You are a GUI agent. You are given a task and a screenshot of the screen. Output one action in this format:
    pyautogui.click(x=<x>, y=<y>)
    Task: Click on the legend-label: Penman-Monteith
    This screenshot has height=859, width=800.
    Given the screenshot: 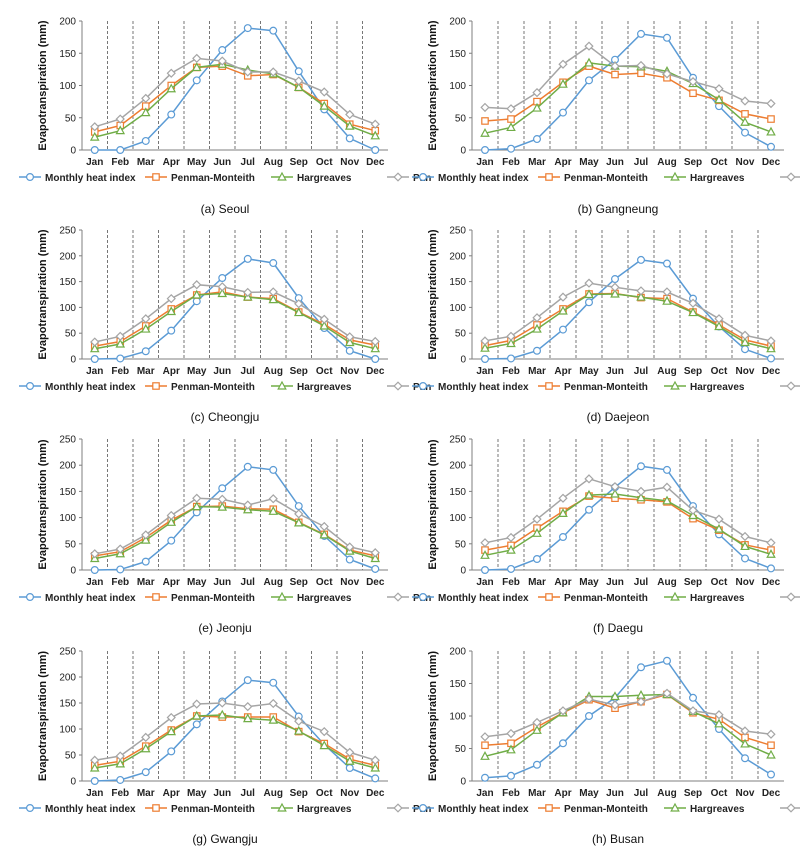 What is the action you would take?
    pyautogui.click(x=213, y=387)
    